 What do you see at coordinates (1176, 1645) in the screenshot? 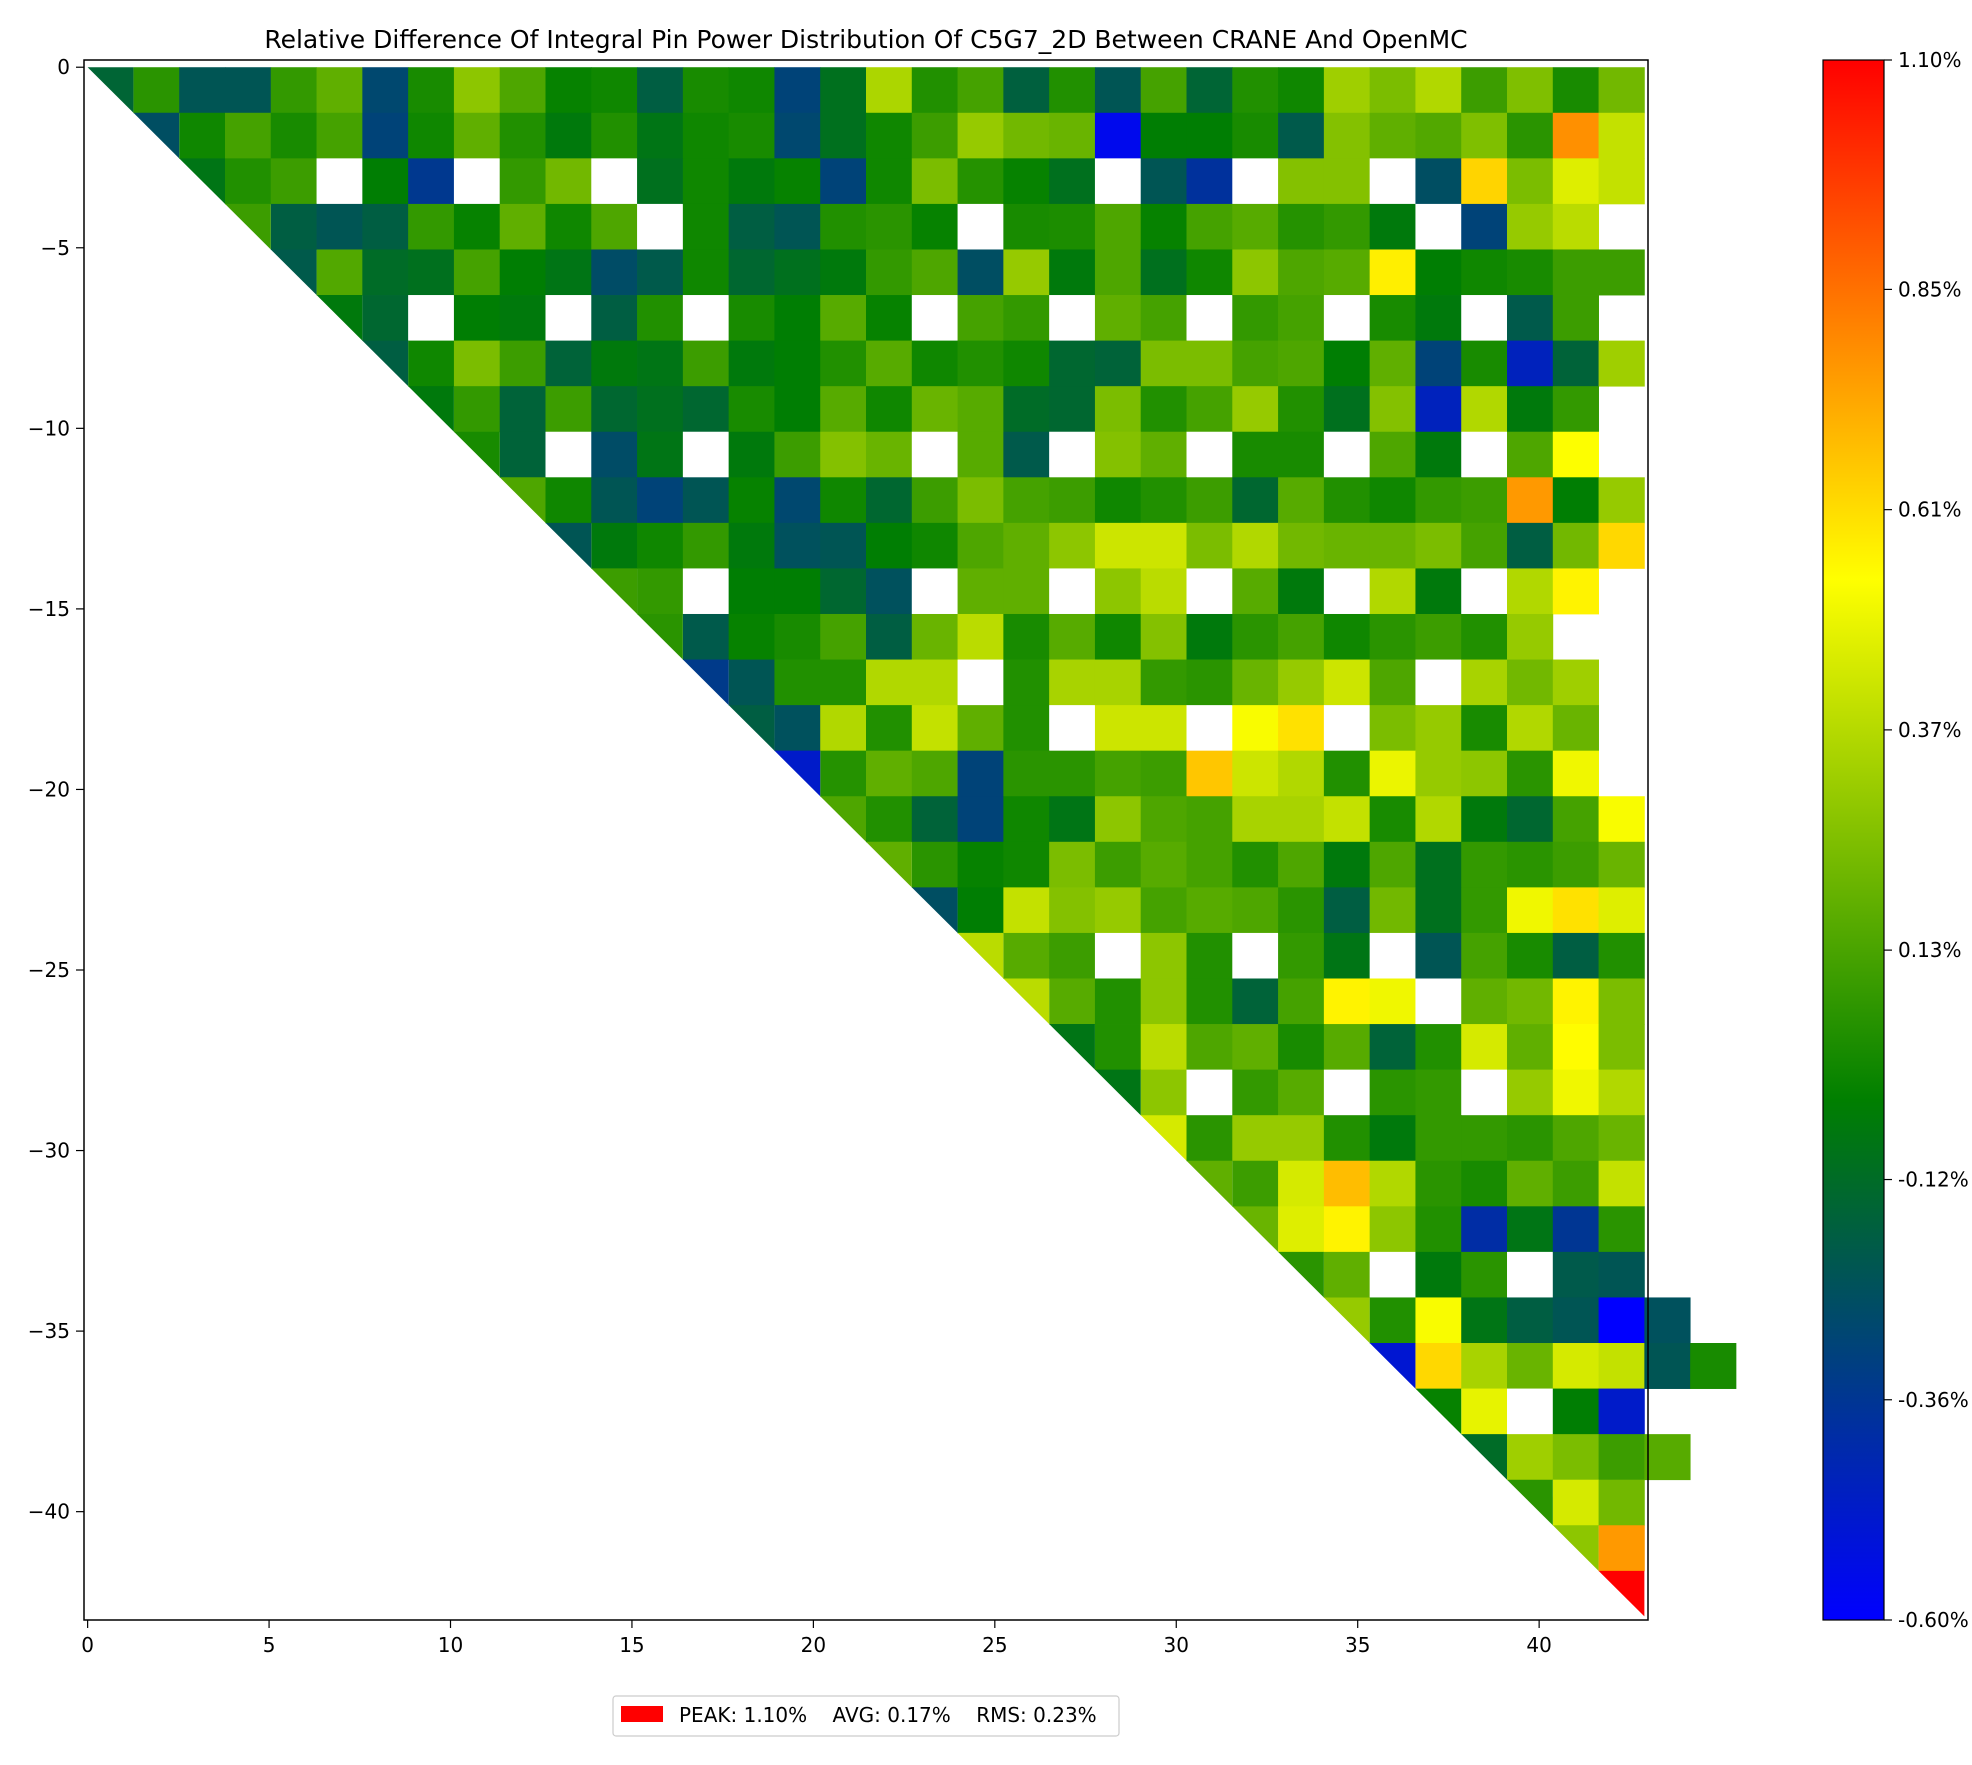
I see `x-tick-label: 30` at bounding box center [1176, 1645].